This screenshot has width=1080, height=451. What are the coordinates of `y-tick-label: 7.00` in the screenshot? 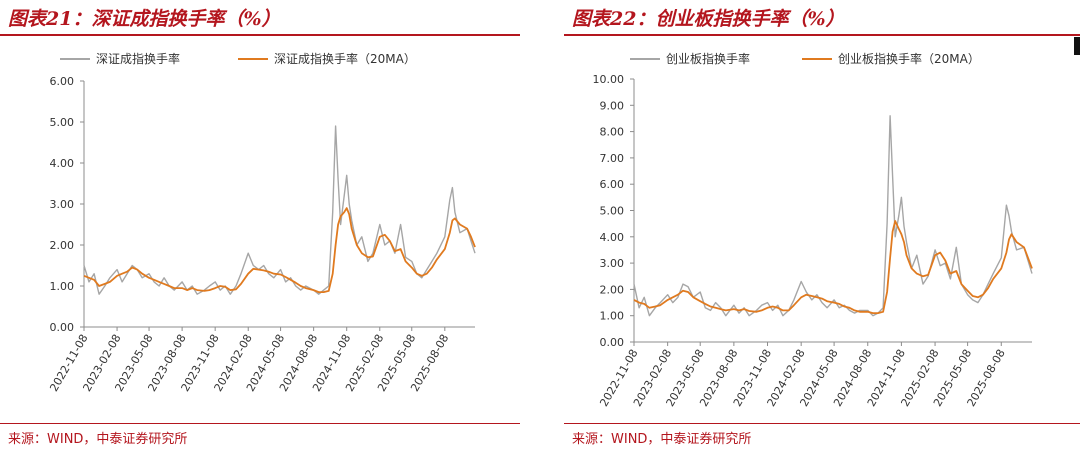 It's located at (612, 158).